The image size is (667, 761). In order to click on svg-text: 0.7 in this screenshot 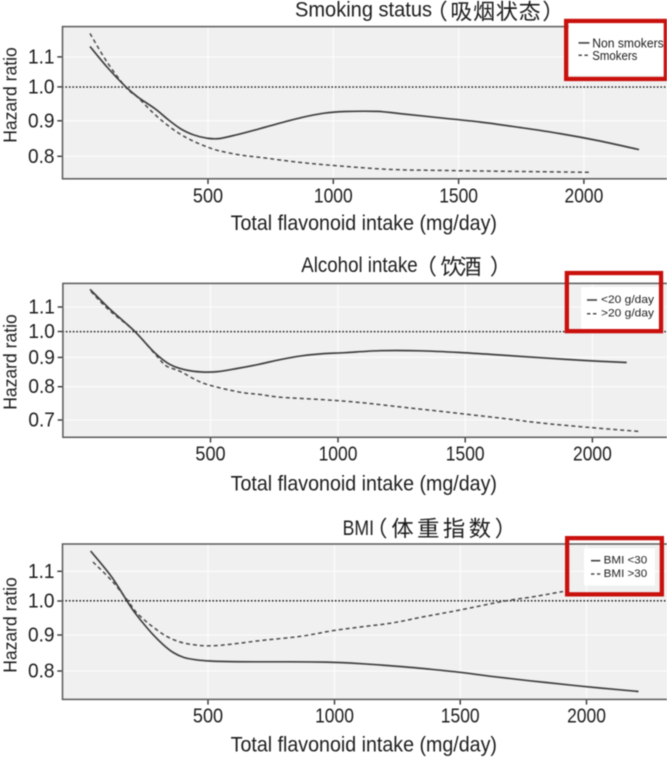, I will do `click(41, 420)`.